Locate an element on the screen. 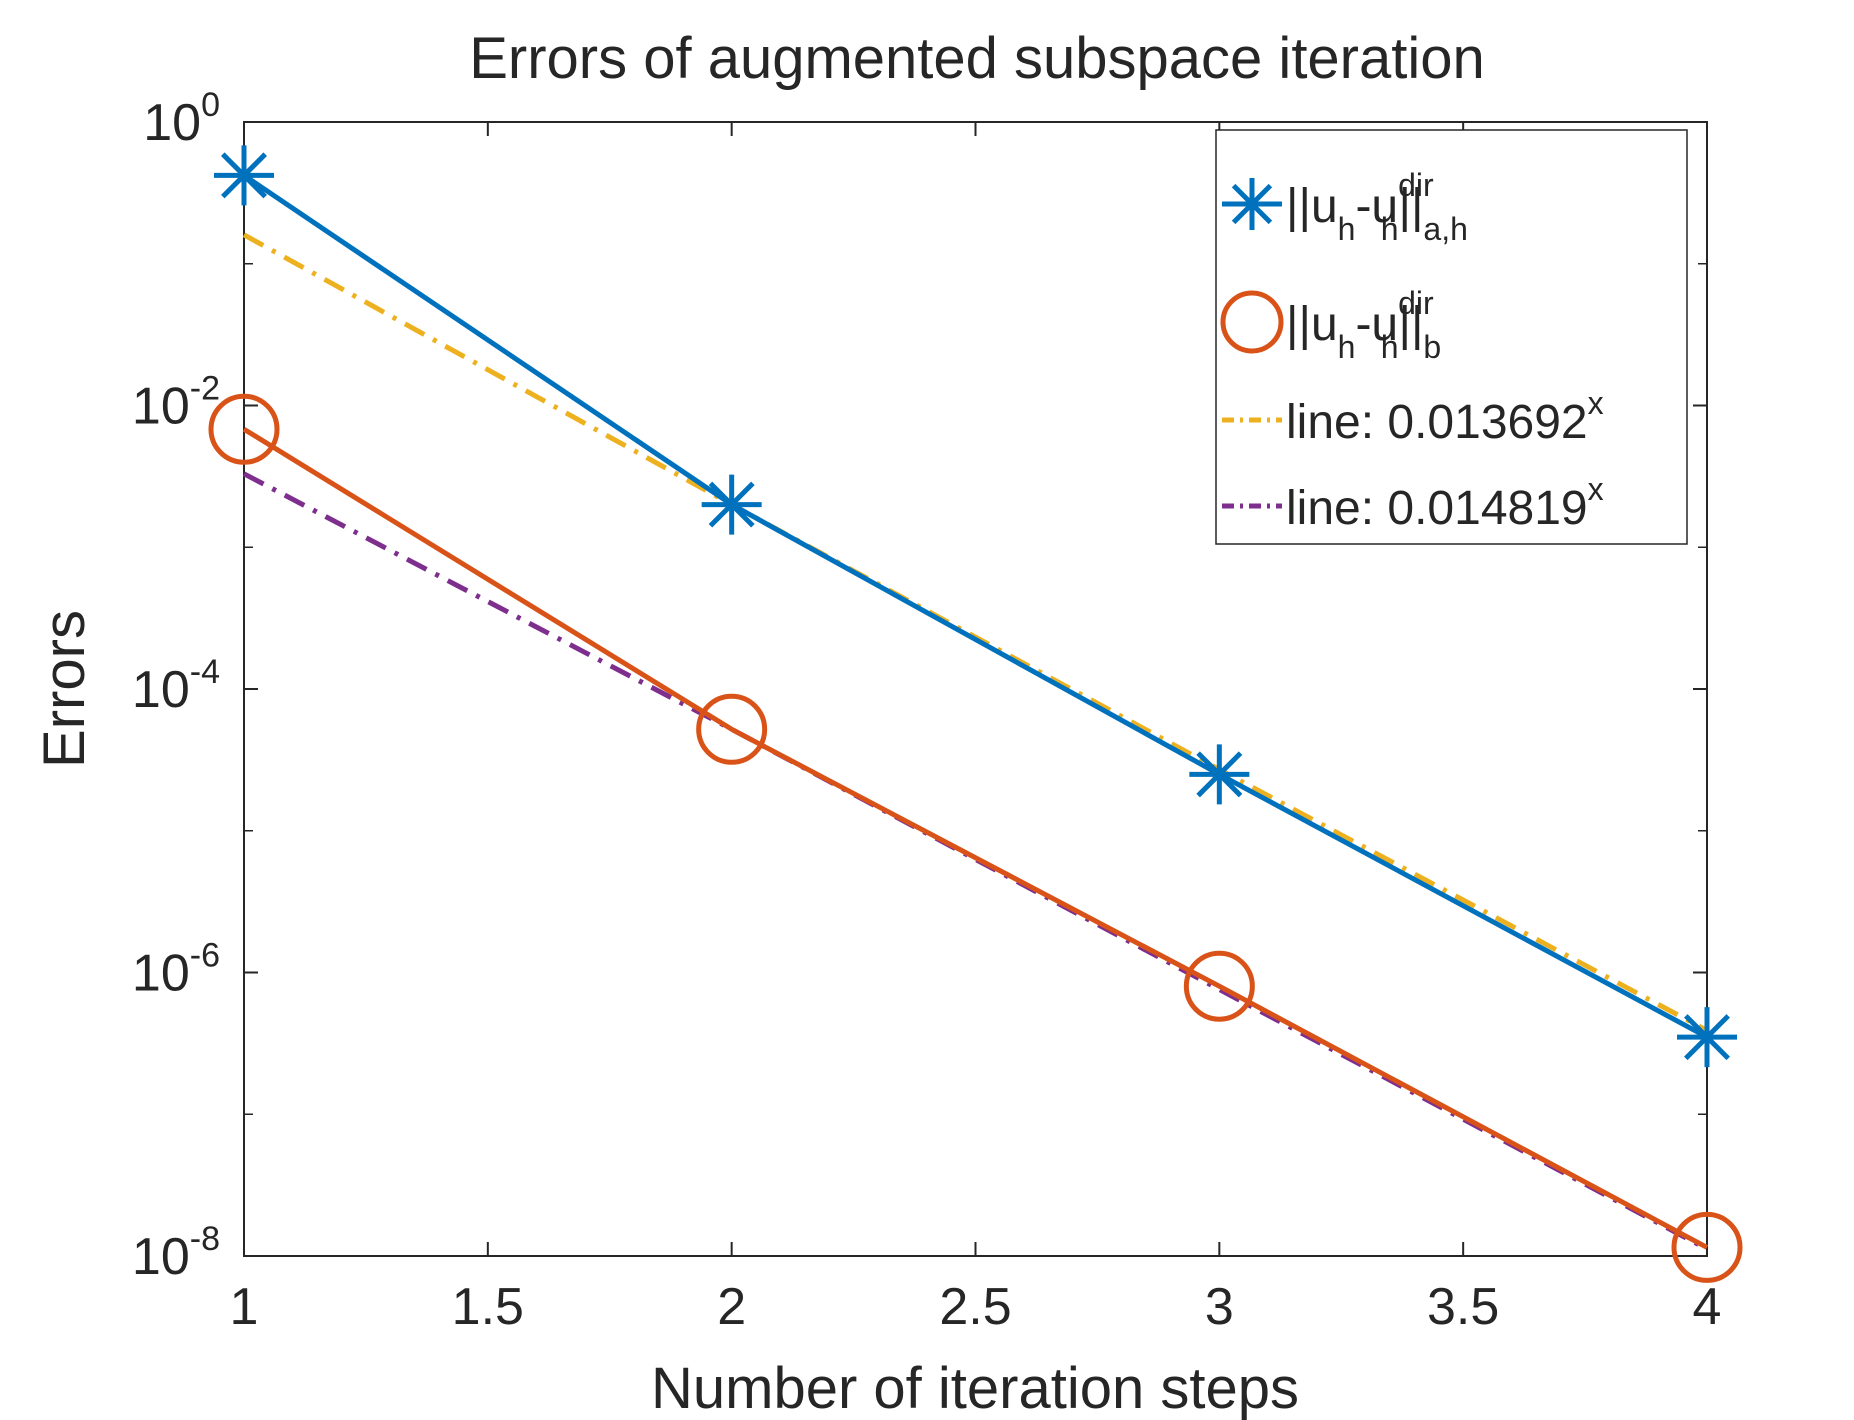 Image resolution: width=1854 pixels, height=1420 pixels. chart-title: Errors of augmented subspace iteration is located at coordinates (977, 58).